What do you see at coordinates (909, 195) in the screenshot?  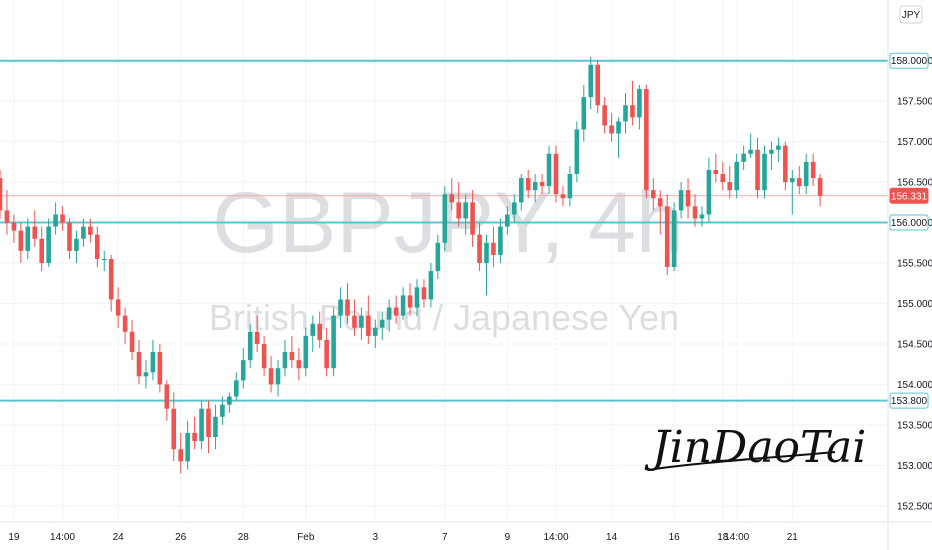 I see `last-price-badge-bg` at bounding box center [909, 195].